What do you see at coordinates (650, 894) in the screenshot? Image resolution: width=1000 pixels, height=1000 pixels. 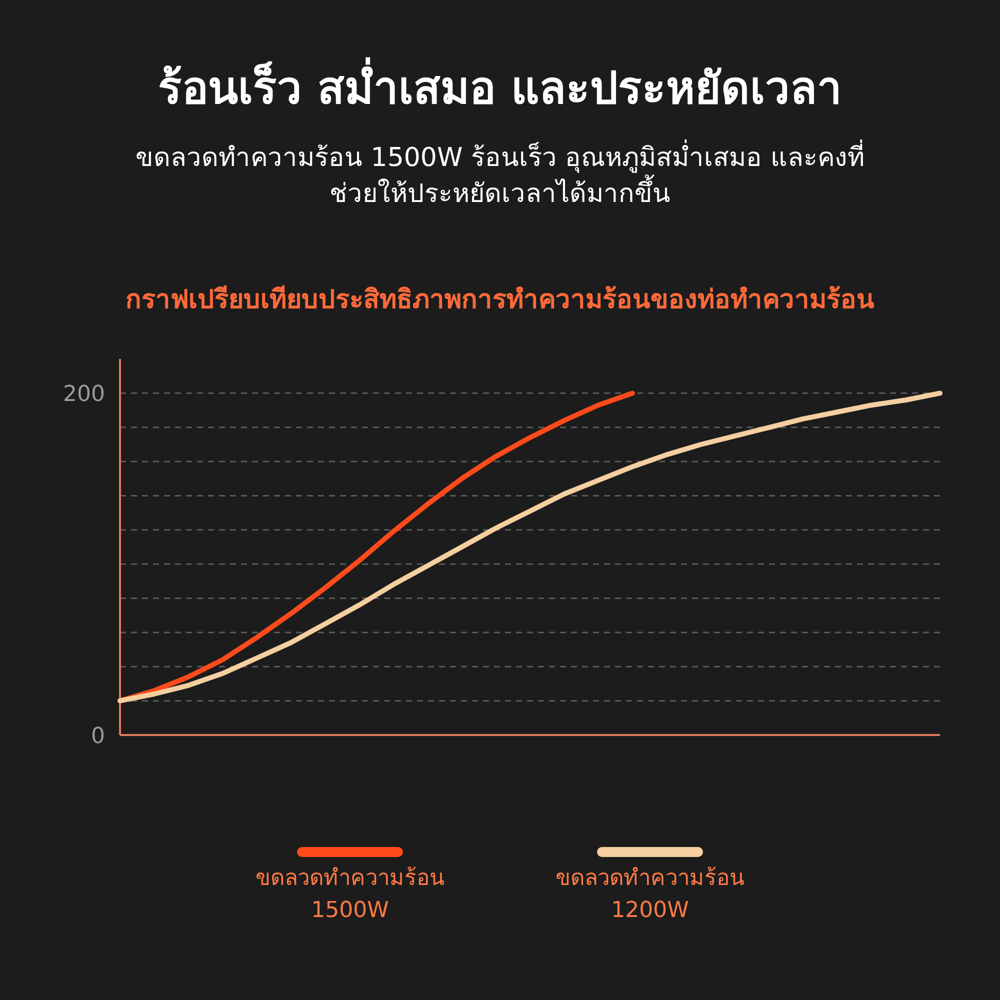 I see `legend-label: ขดลวดทำความร้อน 1200W` at bounding box center [650, 894].